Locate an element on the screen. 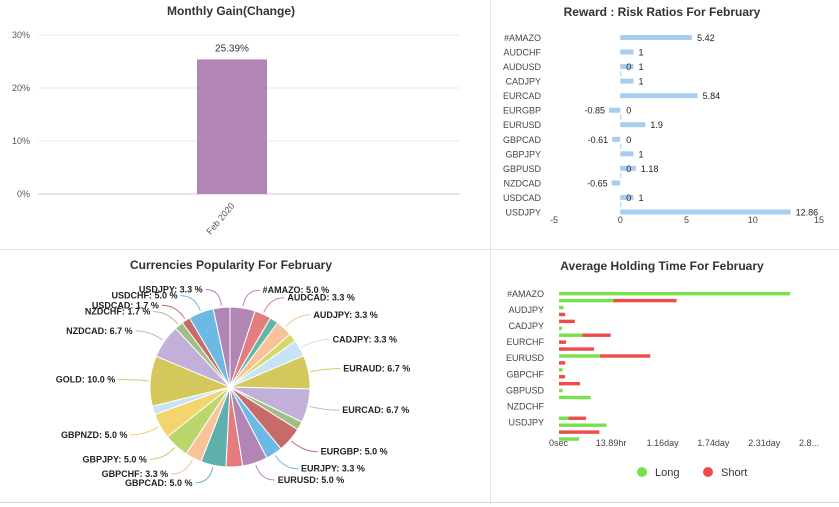 This screenshot has height=507, width=839. category-label: EURCHF is located at coordinates (526, 342).